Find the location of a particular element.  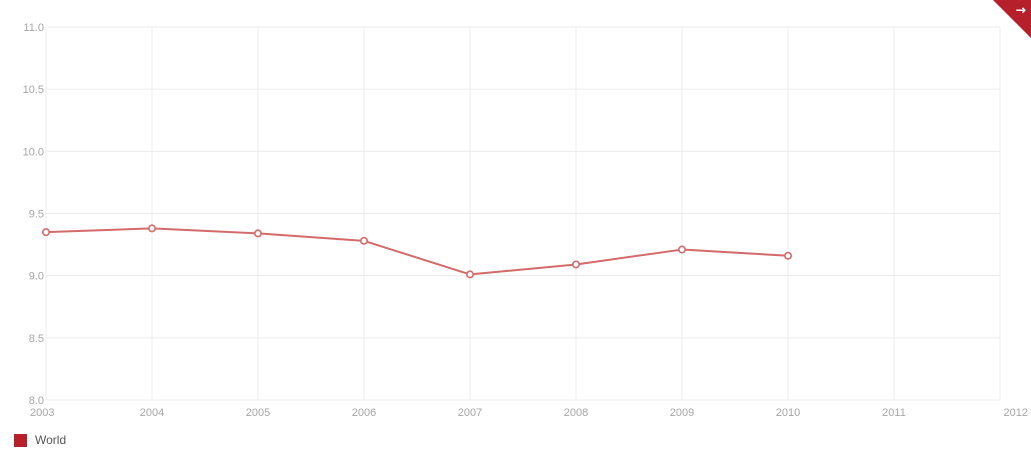

y-tick-label: 10.0 is located at coordinates (33, 152).